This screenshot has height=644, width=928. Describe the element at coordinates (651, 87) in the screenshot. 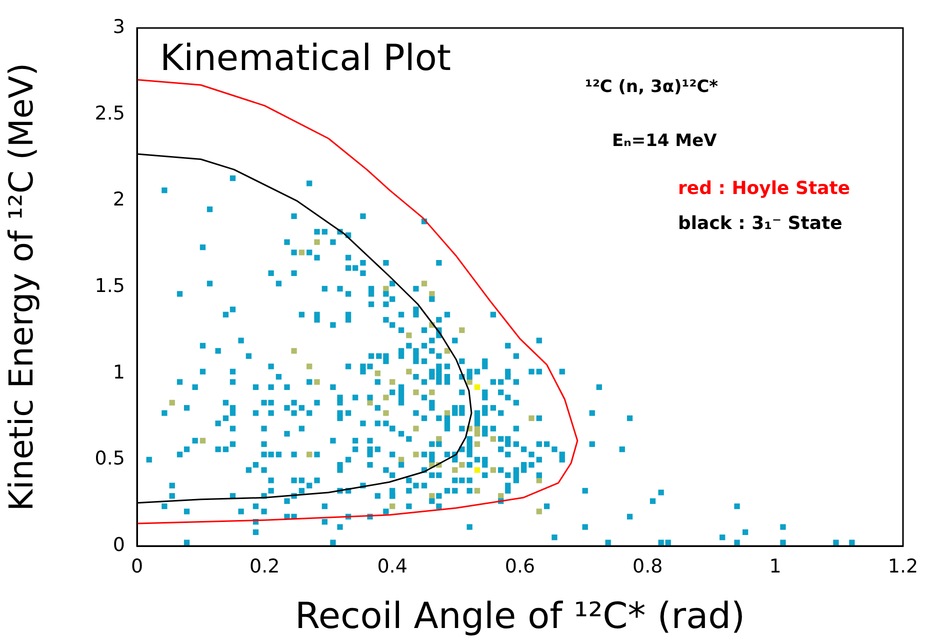

I see `annotation: ¹²C (n, 3α)¹²C*` at that location.